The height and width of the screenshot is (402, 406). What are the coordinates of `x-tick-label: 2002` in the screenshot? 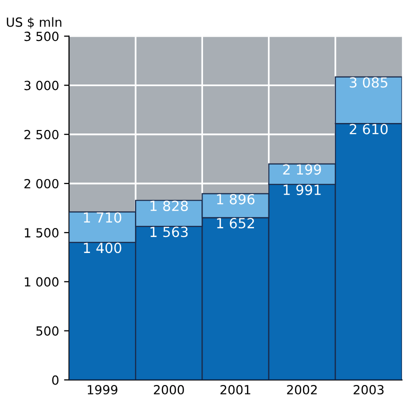 It's located at (302, 389).